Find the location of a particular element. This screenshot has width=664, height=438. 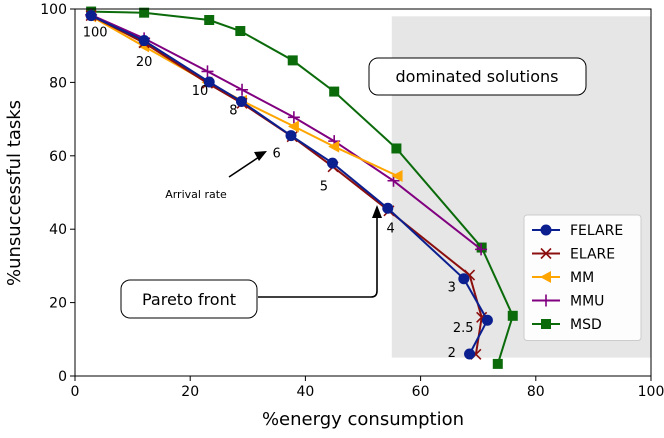

dominated-solutions-box is located at coordinates (477, 76).